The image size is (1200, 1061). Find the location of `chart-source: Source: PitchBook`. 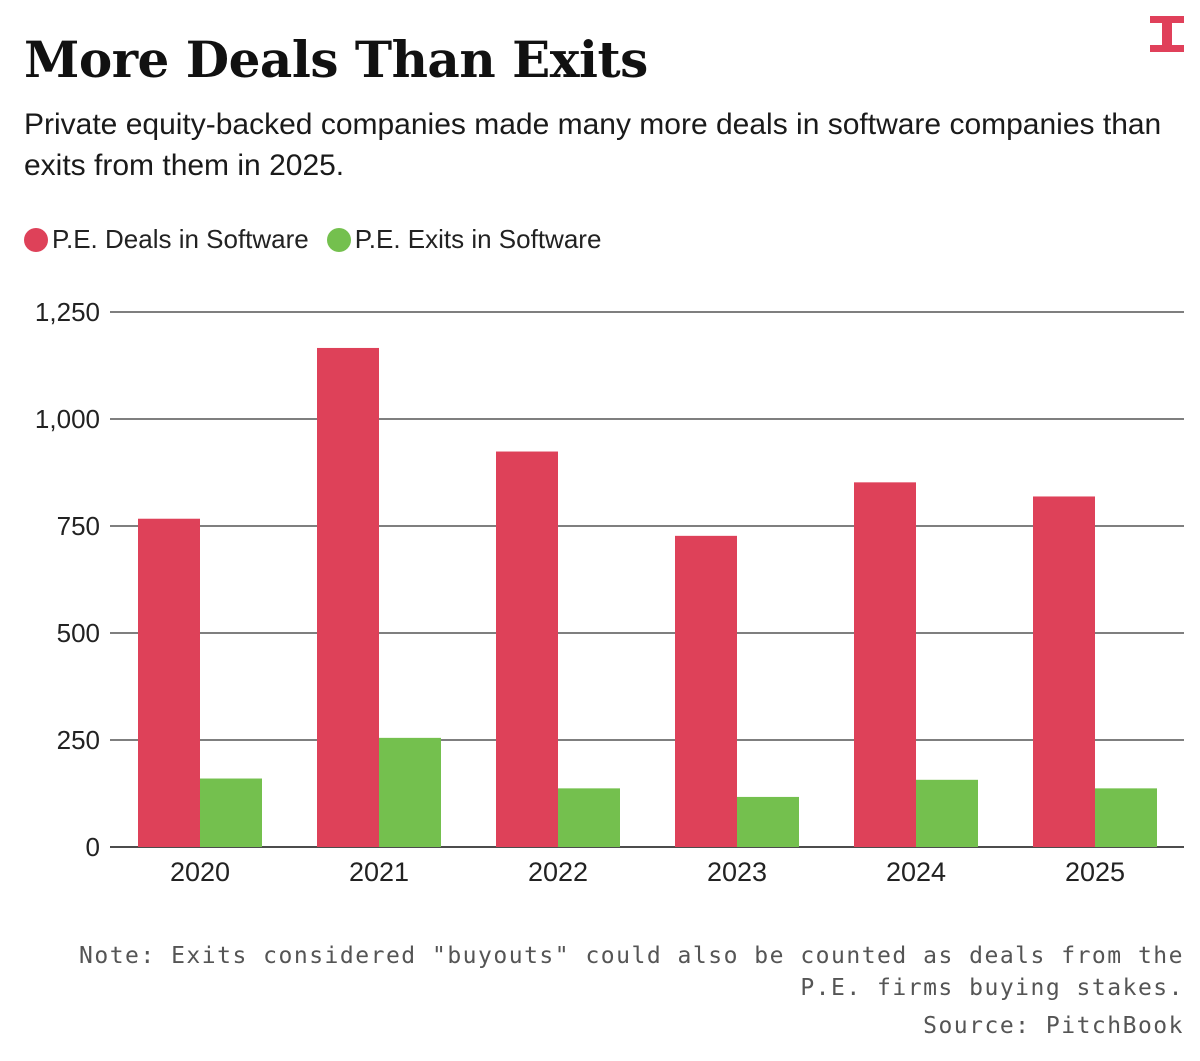

chart-source: Source: PitchBook is located at coordinates (1053, 1026).